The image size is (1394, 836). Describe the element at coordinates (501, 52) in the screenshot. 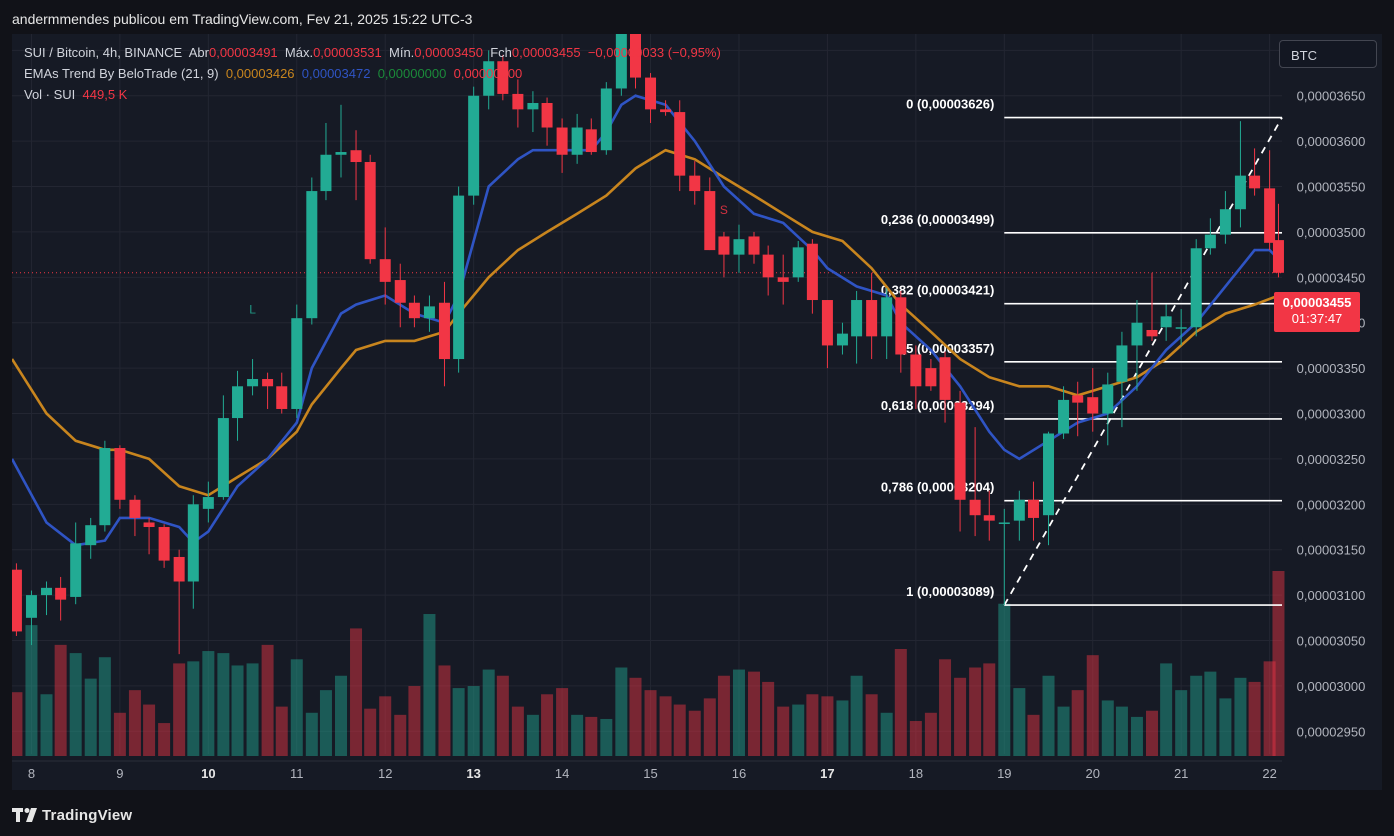

I see `close-label: Fch` at that location.